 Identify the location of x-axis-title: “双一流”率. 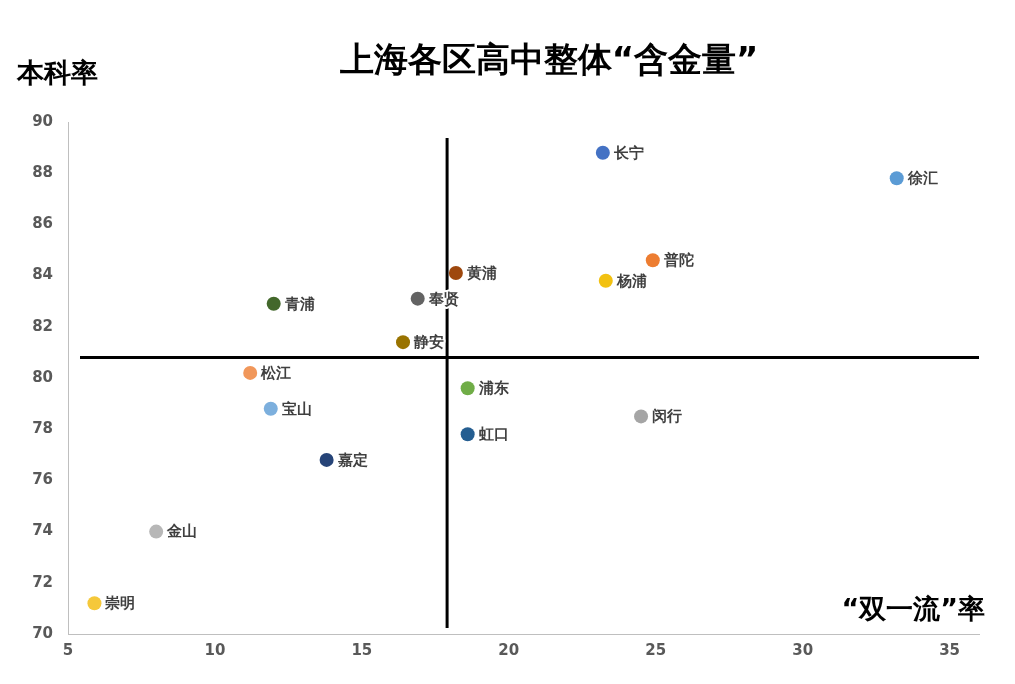
(913, 609).